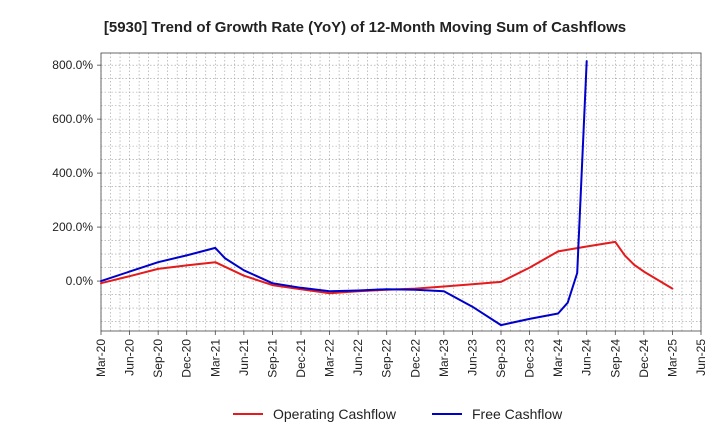  I want to click on x-tick-label: Dec-21, so click(301, 358).